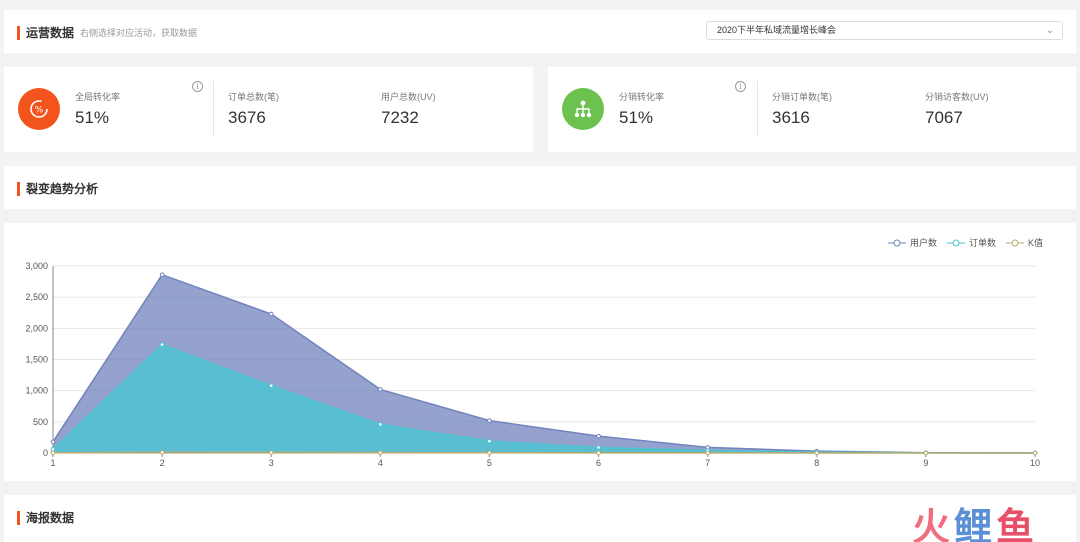 Image resolution: width=1080 pixels, height=542 pixels. I want to click on stat-value-total-orders: 3676, so click(247, 117).